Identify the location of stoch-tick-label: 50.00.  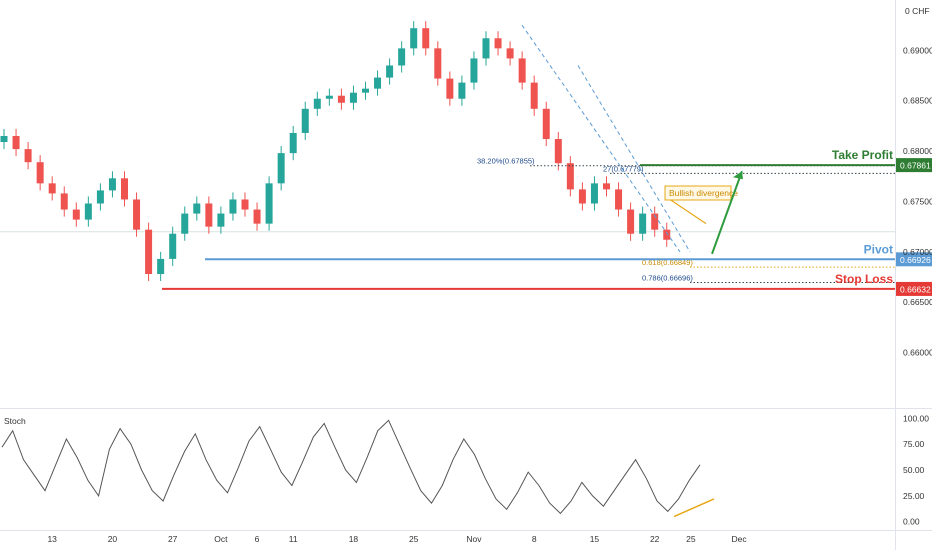
(914, 470).